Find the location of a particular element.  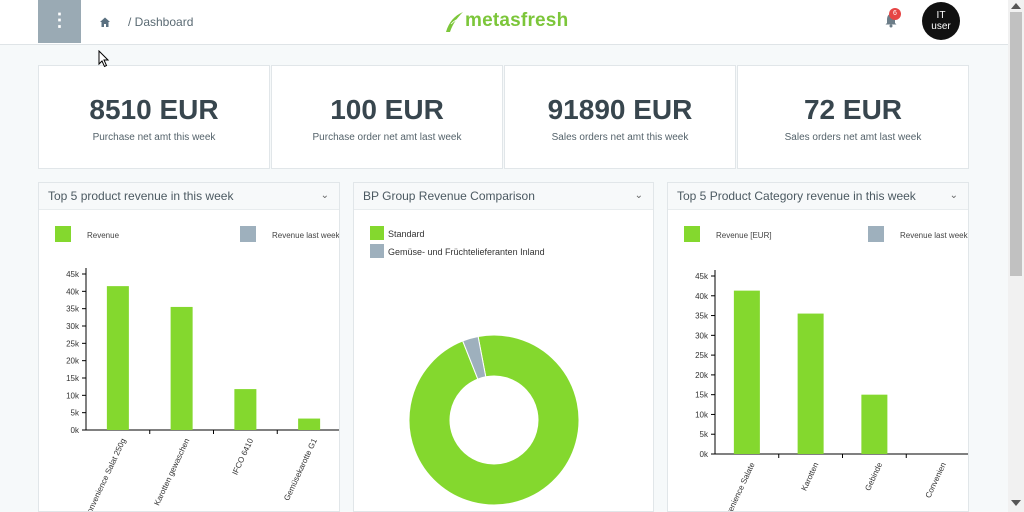

x-tick-label: Gebinde is located at coordinates (873, 477).